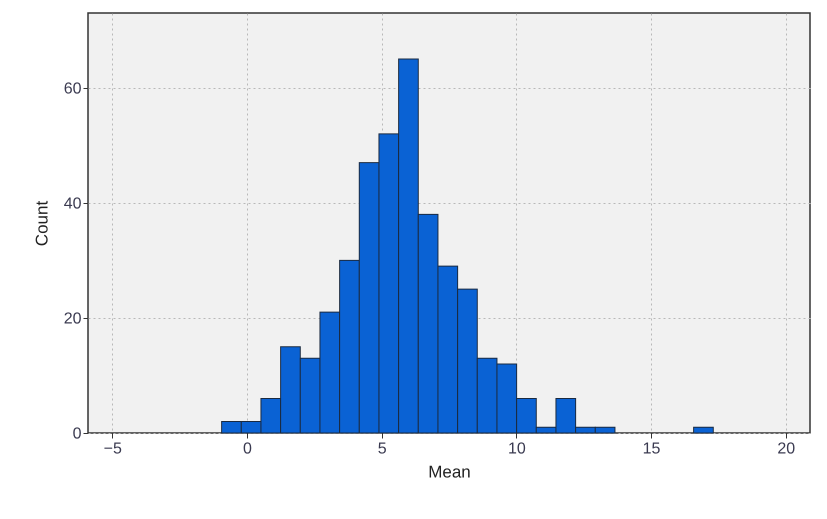 The image size is (827, 519). What do you see at coordinates (517, 449) in the screenshot?
I see `x-tick-label: 10` at bounding box center [517, 449].